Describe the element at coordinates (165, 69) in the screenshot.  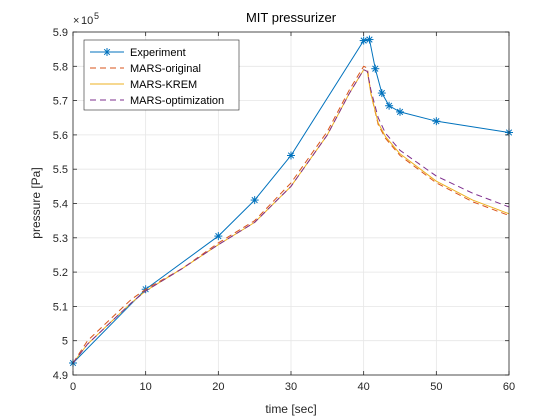
I see `legend-label-1: MARS-original` at that location.